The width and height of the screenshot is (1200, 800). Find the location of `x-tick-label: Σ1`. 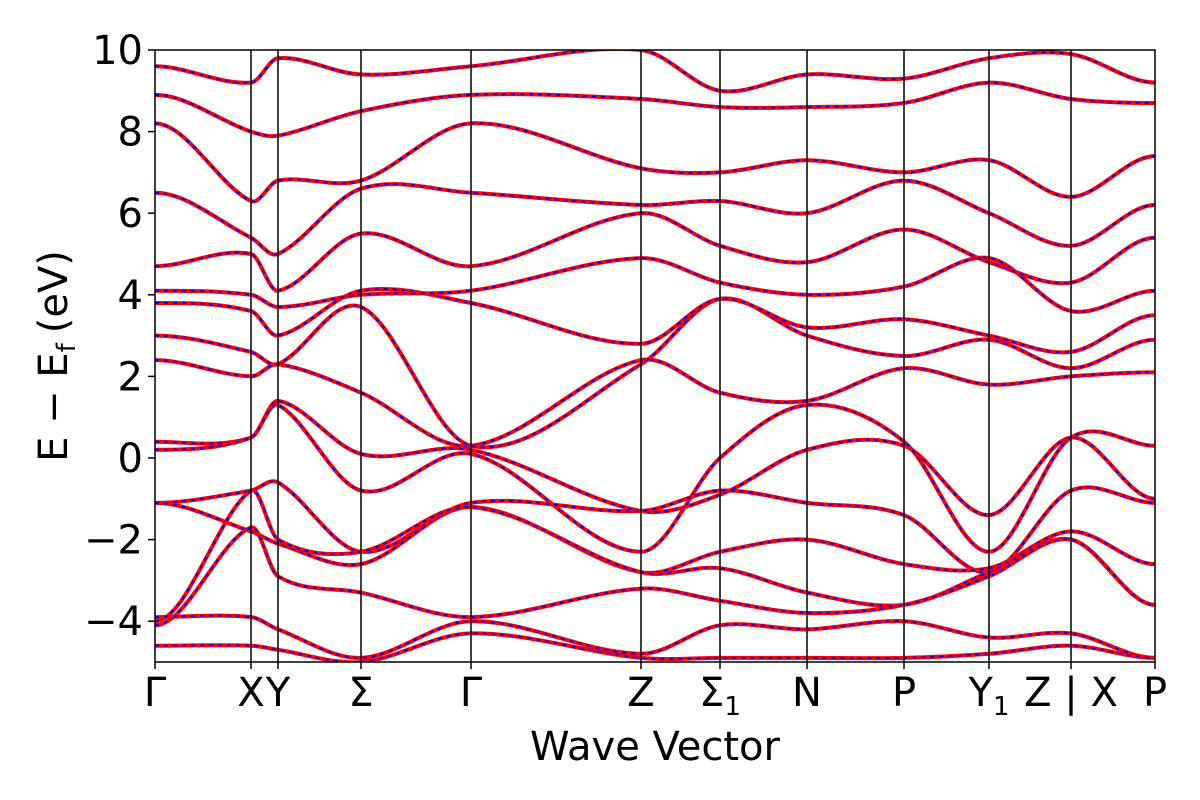

x-tick-label: Σ1 is located at coordinates (720, 696).